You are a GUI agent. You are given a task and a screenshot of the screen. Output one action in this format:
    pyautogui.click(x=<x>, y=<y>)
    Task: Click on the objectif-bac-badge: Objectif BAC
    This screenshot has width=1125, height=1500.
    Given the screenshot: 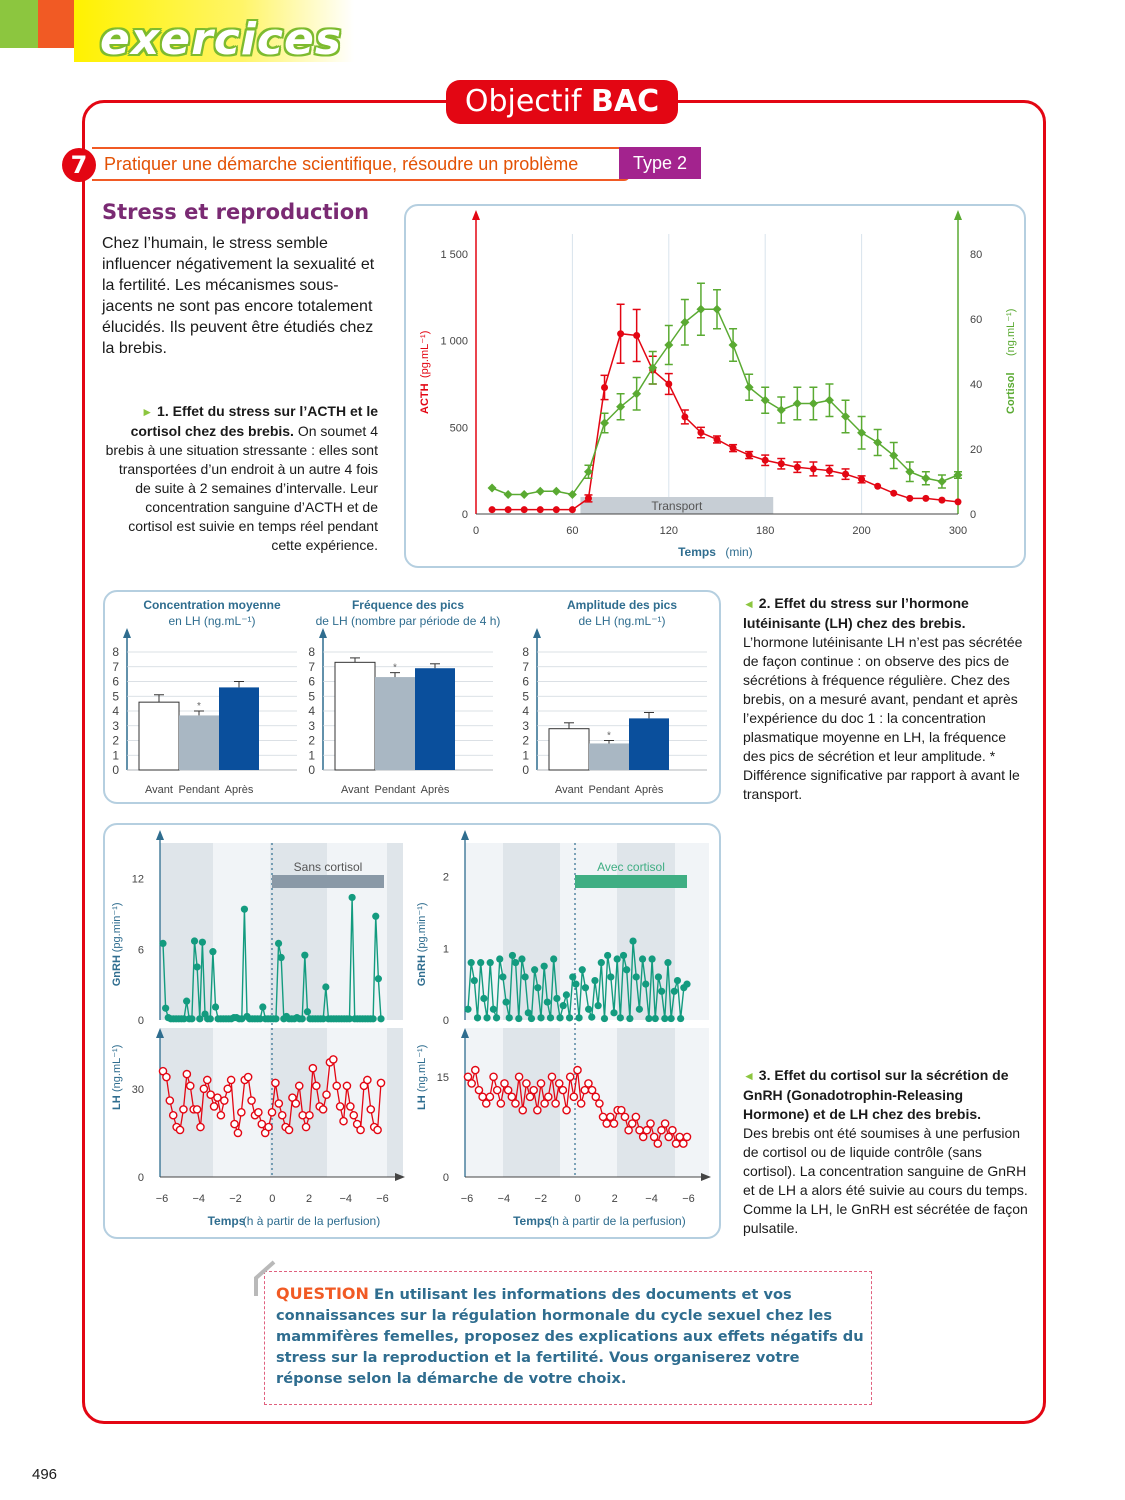 What is the action you would take?
    pyautogui.click(x=562, y=102)
    